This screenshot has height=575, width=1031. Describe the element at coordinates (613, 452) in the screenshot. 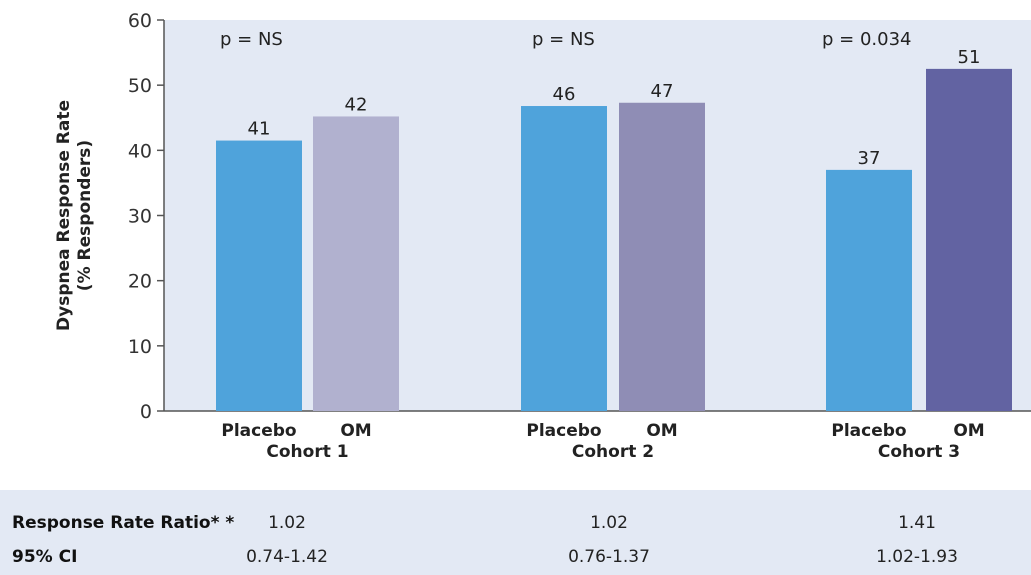

I see `group-label-cohort-2: Cohort 2` at that location.